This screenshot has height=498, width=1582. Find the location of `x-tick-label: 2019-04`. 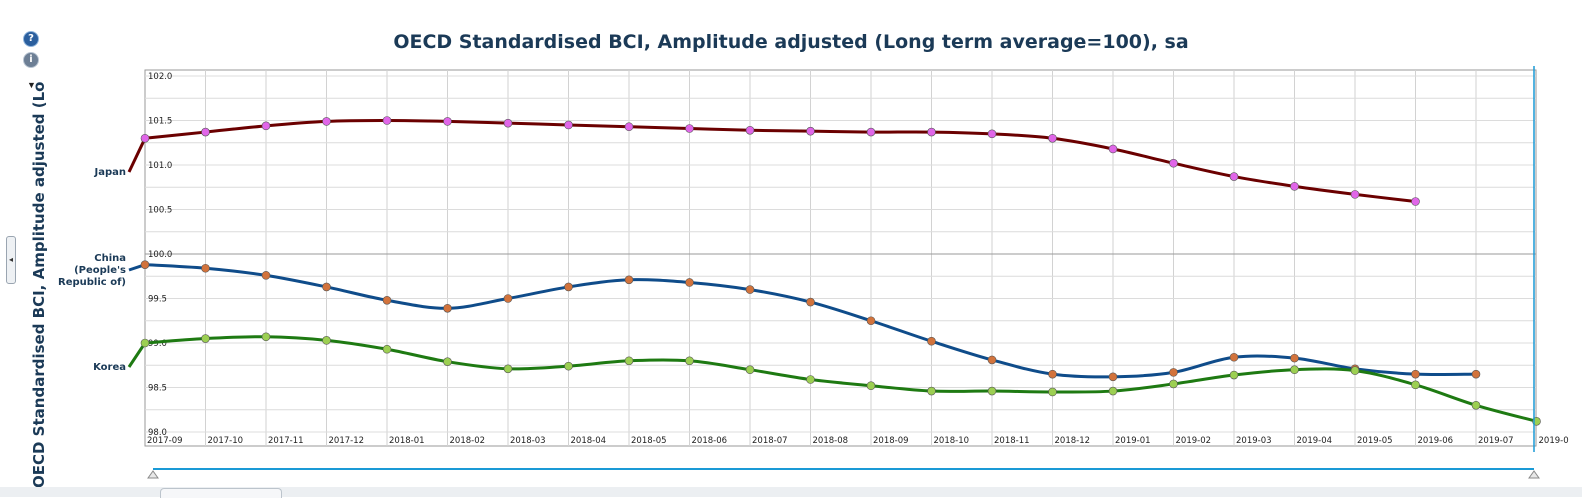

x-tick-label: 2019-04 is located at coordinates (1315, 441).